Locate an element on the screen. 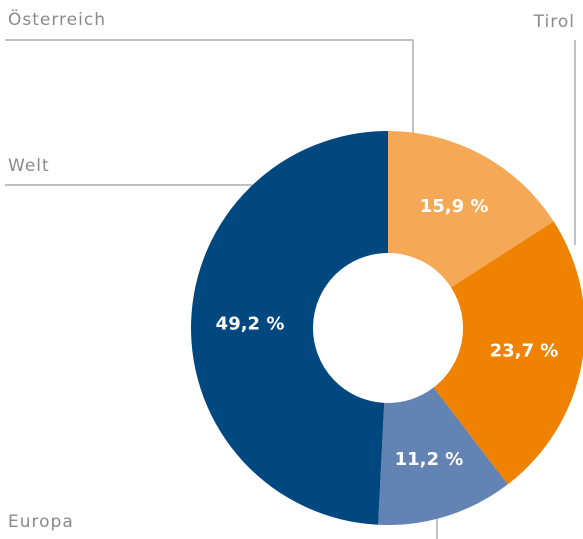 Image resolution: width=583 pixels, height=539 pixels. category-label: Welt is located at coordinates (29, 166).